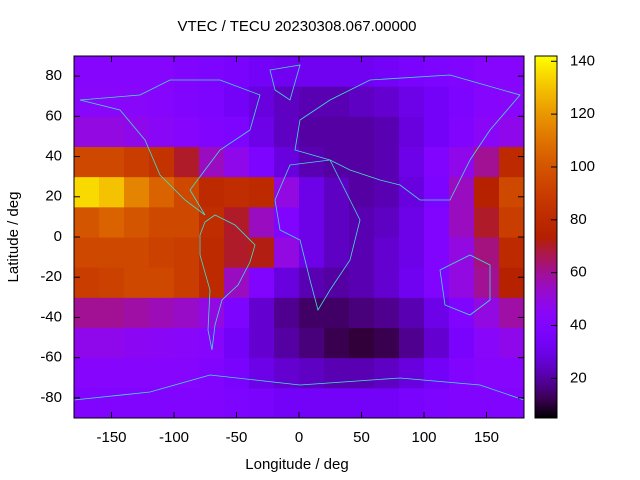 The height and width of the screenshot is (480, 640). I want to click on y-axis-label: Latitude / deg, so click(13, 237).